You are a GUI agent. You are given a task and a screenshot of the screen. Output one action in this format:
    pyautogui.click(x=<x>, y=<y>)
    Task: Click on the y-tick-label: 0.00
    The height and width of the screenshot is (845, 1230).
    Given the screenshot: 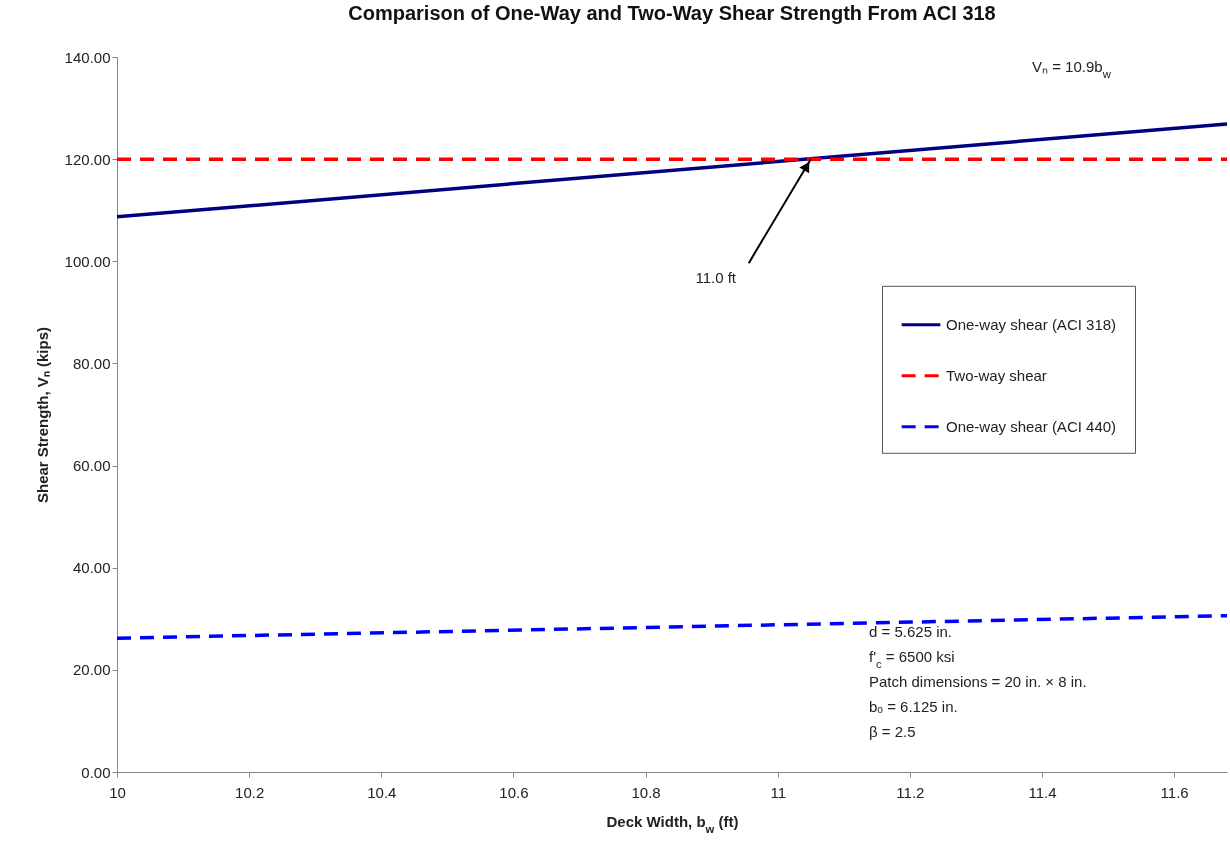 What is the action you would take?
    pyautogui.click(x=96, y=772)
    